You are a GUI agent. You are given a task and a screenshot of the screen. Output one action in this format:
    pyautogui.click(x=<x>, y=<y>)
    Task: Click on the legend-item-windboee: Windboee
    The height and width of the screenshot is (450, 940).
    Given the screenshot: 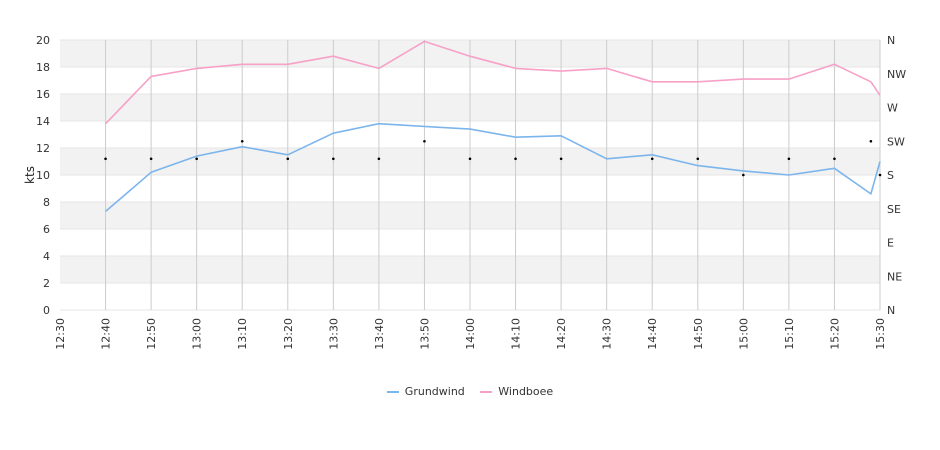 What is the action you would take?
    pyautogui.click(x=516, y=391)
    